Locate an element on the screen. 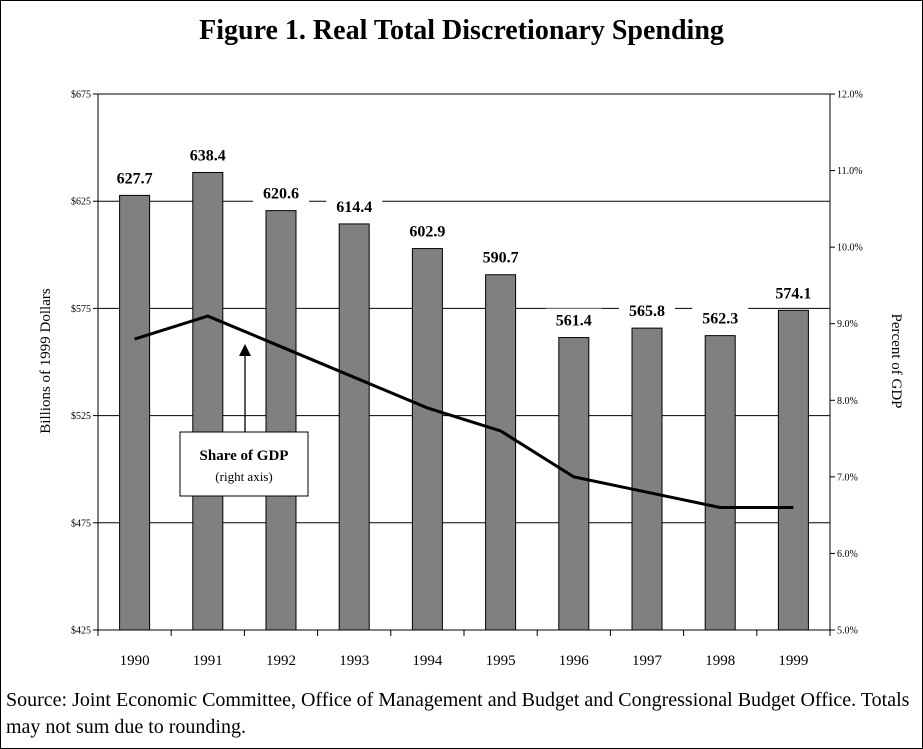 This screenshot has width=923, height=749. left-axis-ticks: $425 $475 $525 $575 $625 $675 is located at coordinates (84, 363).